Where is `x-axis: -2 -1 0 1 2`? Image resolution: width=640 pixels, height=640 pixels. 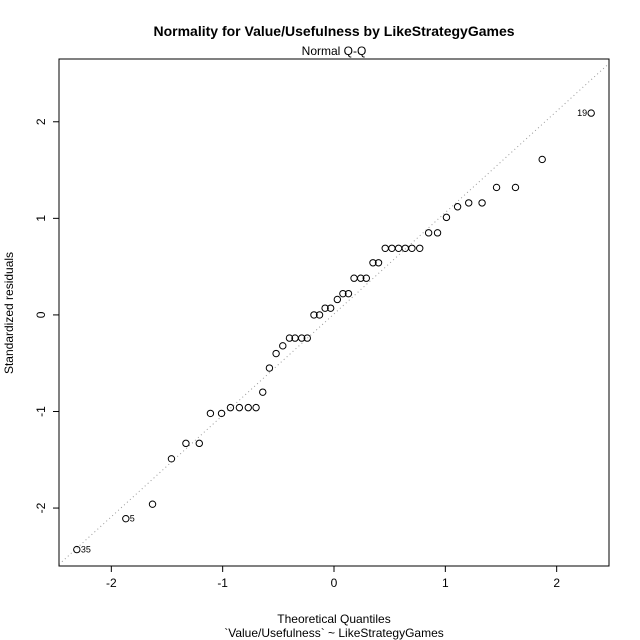
x-axis: -2 -1 0 1 2 is located at coordinates (333, 578).